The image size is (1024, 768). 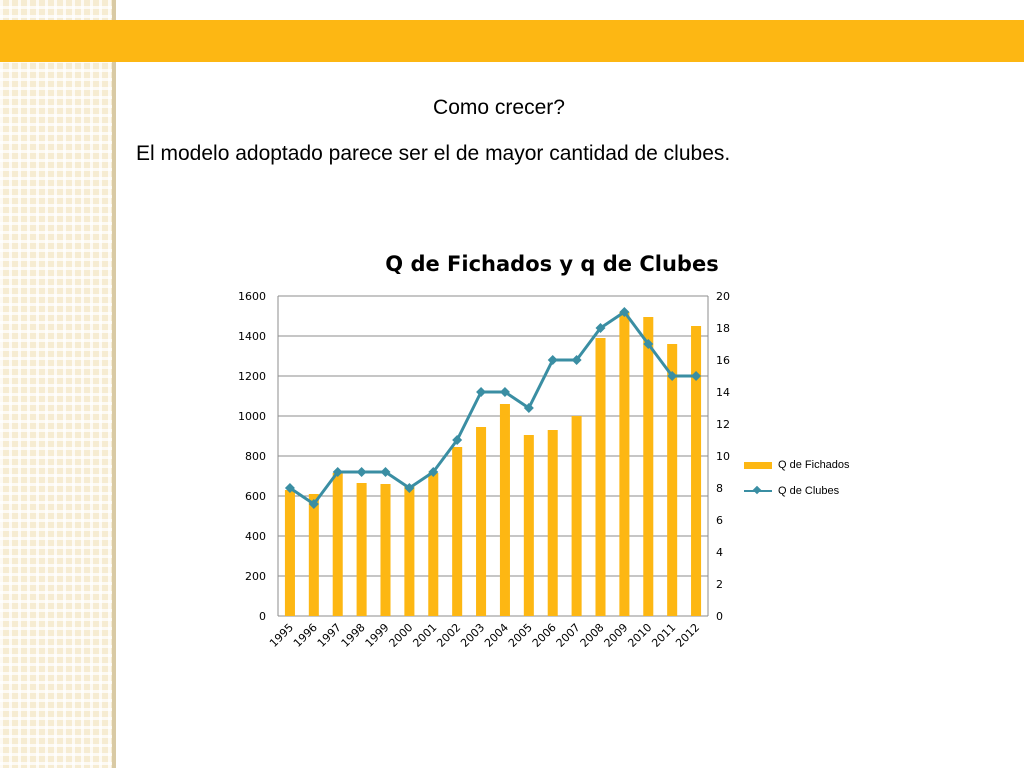 What do you see at coordinates (719, 488) in the screenshot?
I see `y-right-tick-label: 8` at bounding box center [719, 488].